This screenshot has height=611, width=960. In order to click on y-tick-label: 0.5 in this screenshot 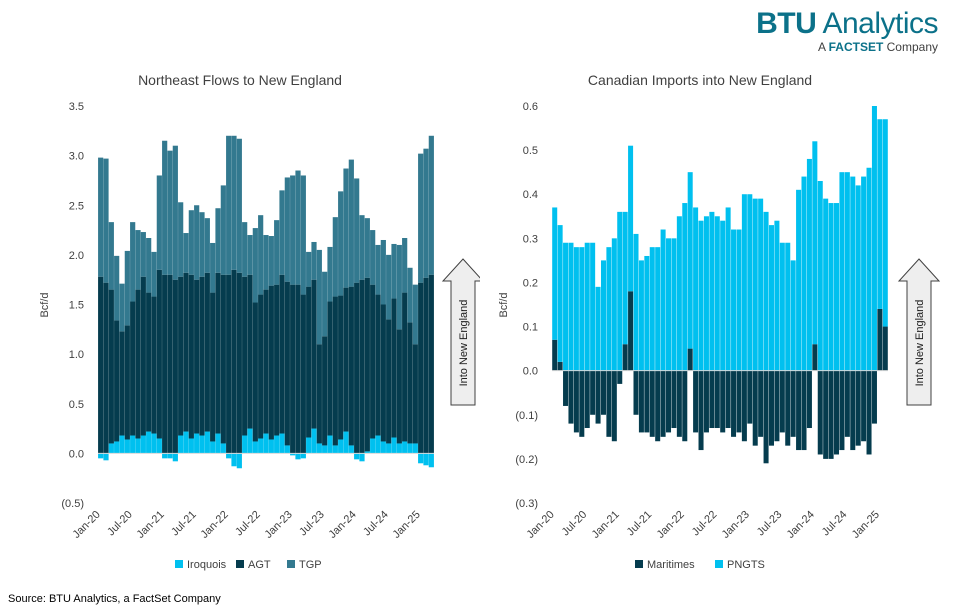, I will do `click(530, 151)`.